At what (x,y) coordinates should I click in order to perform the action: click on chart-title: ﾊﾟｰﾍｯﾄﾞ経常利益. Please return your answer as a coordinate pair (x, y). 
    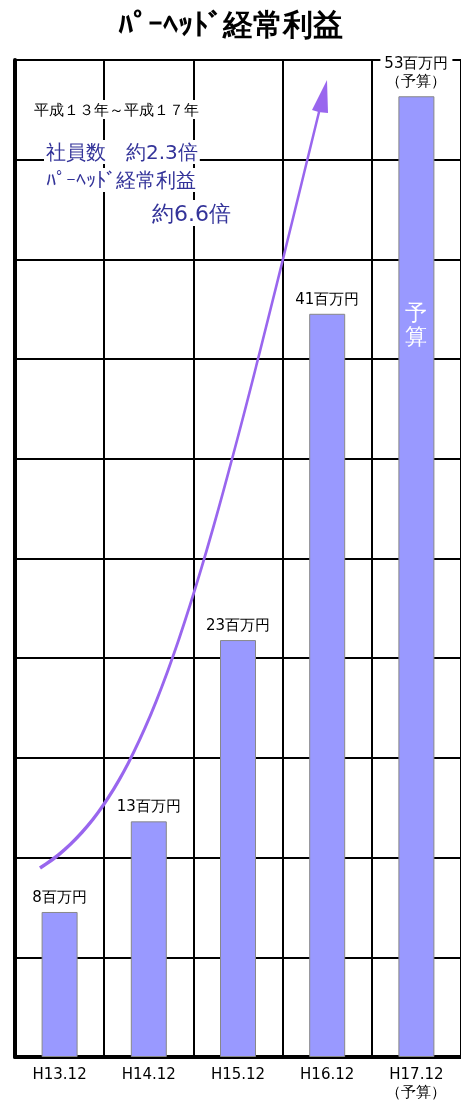
    Looking at the image, I should click on (230, 24).